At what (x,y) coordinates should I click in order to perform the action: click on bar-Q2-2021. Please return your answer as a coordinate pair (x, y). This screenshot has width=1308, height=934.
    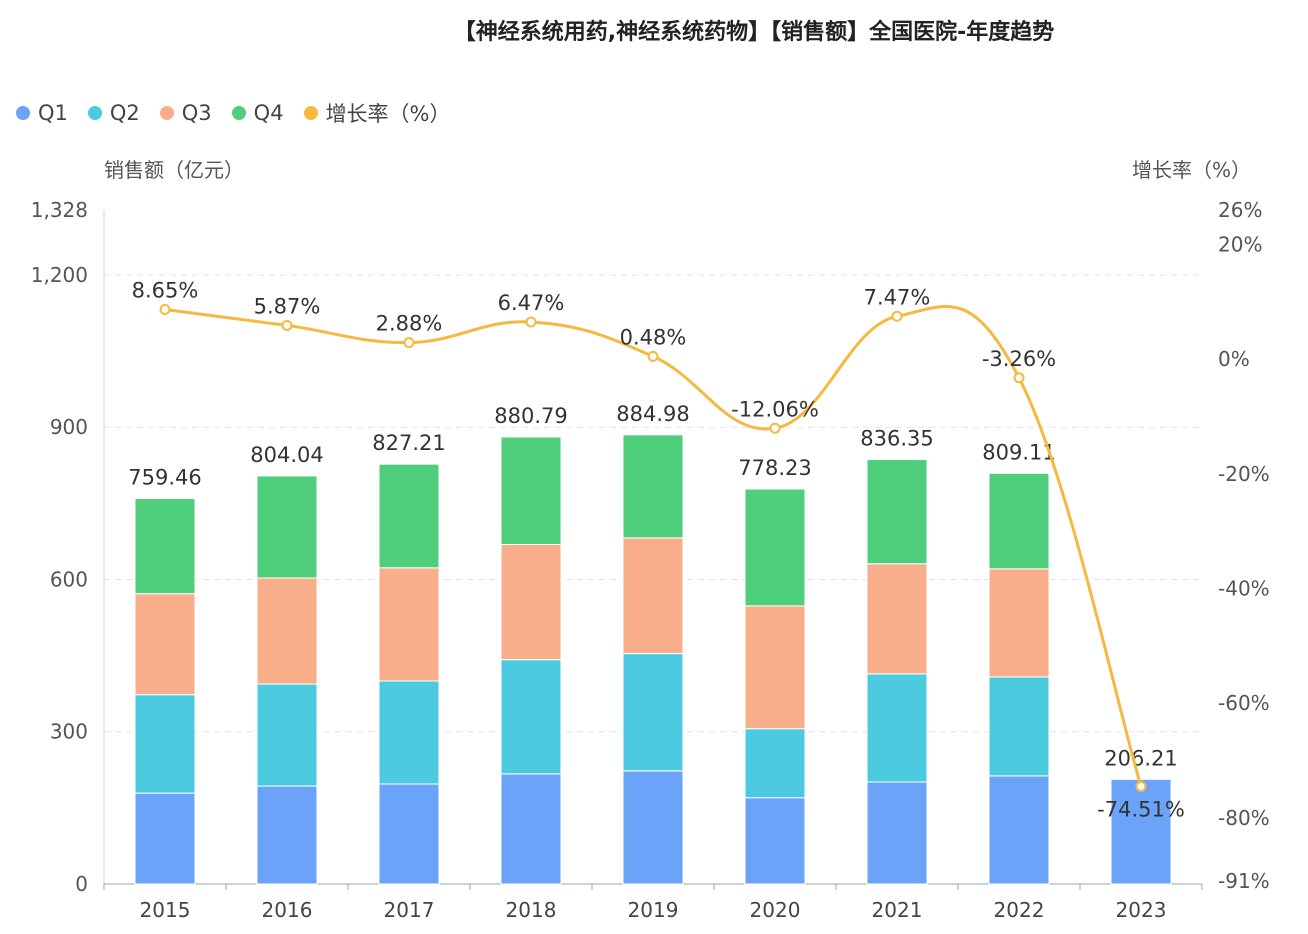
    Looking at the image, I should click on (897, 728).